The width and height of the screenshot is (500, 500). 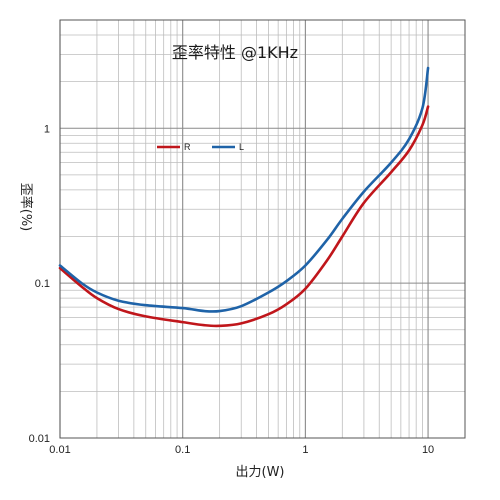 I want to click on x-axis-title: 出力(W), so click(x=260, y=472).